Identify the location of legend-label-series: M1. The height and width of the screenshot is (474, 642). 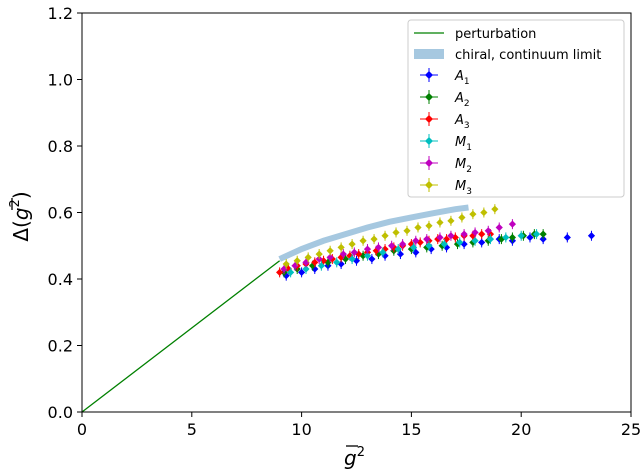
(463, 144).